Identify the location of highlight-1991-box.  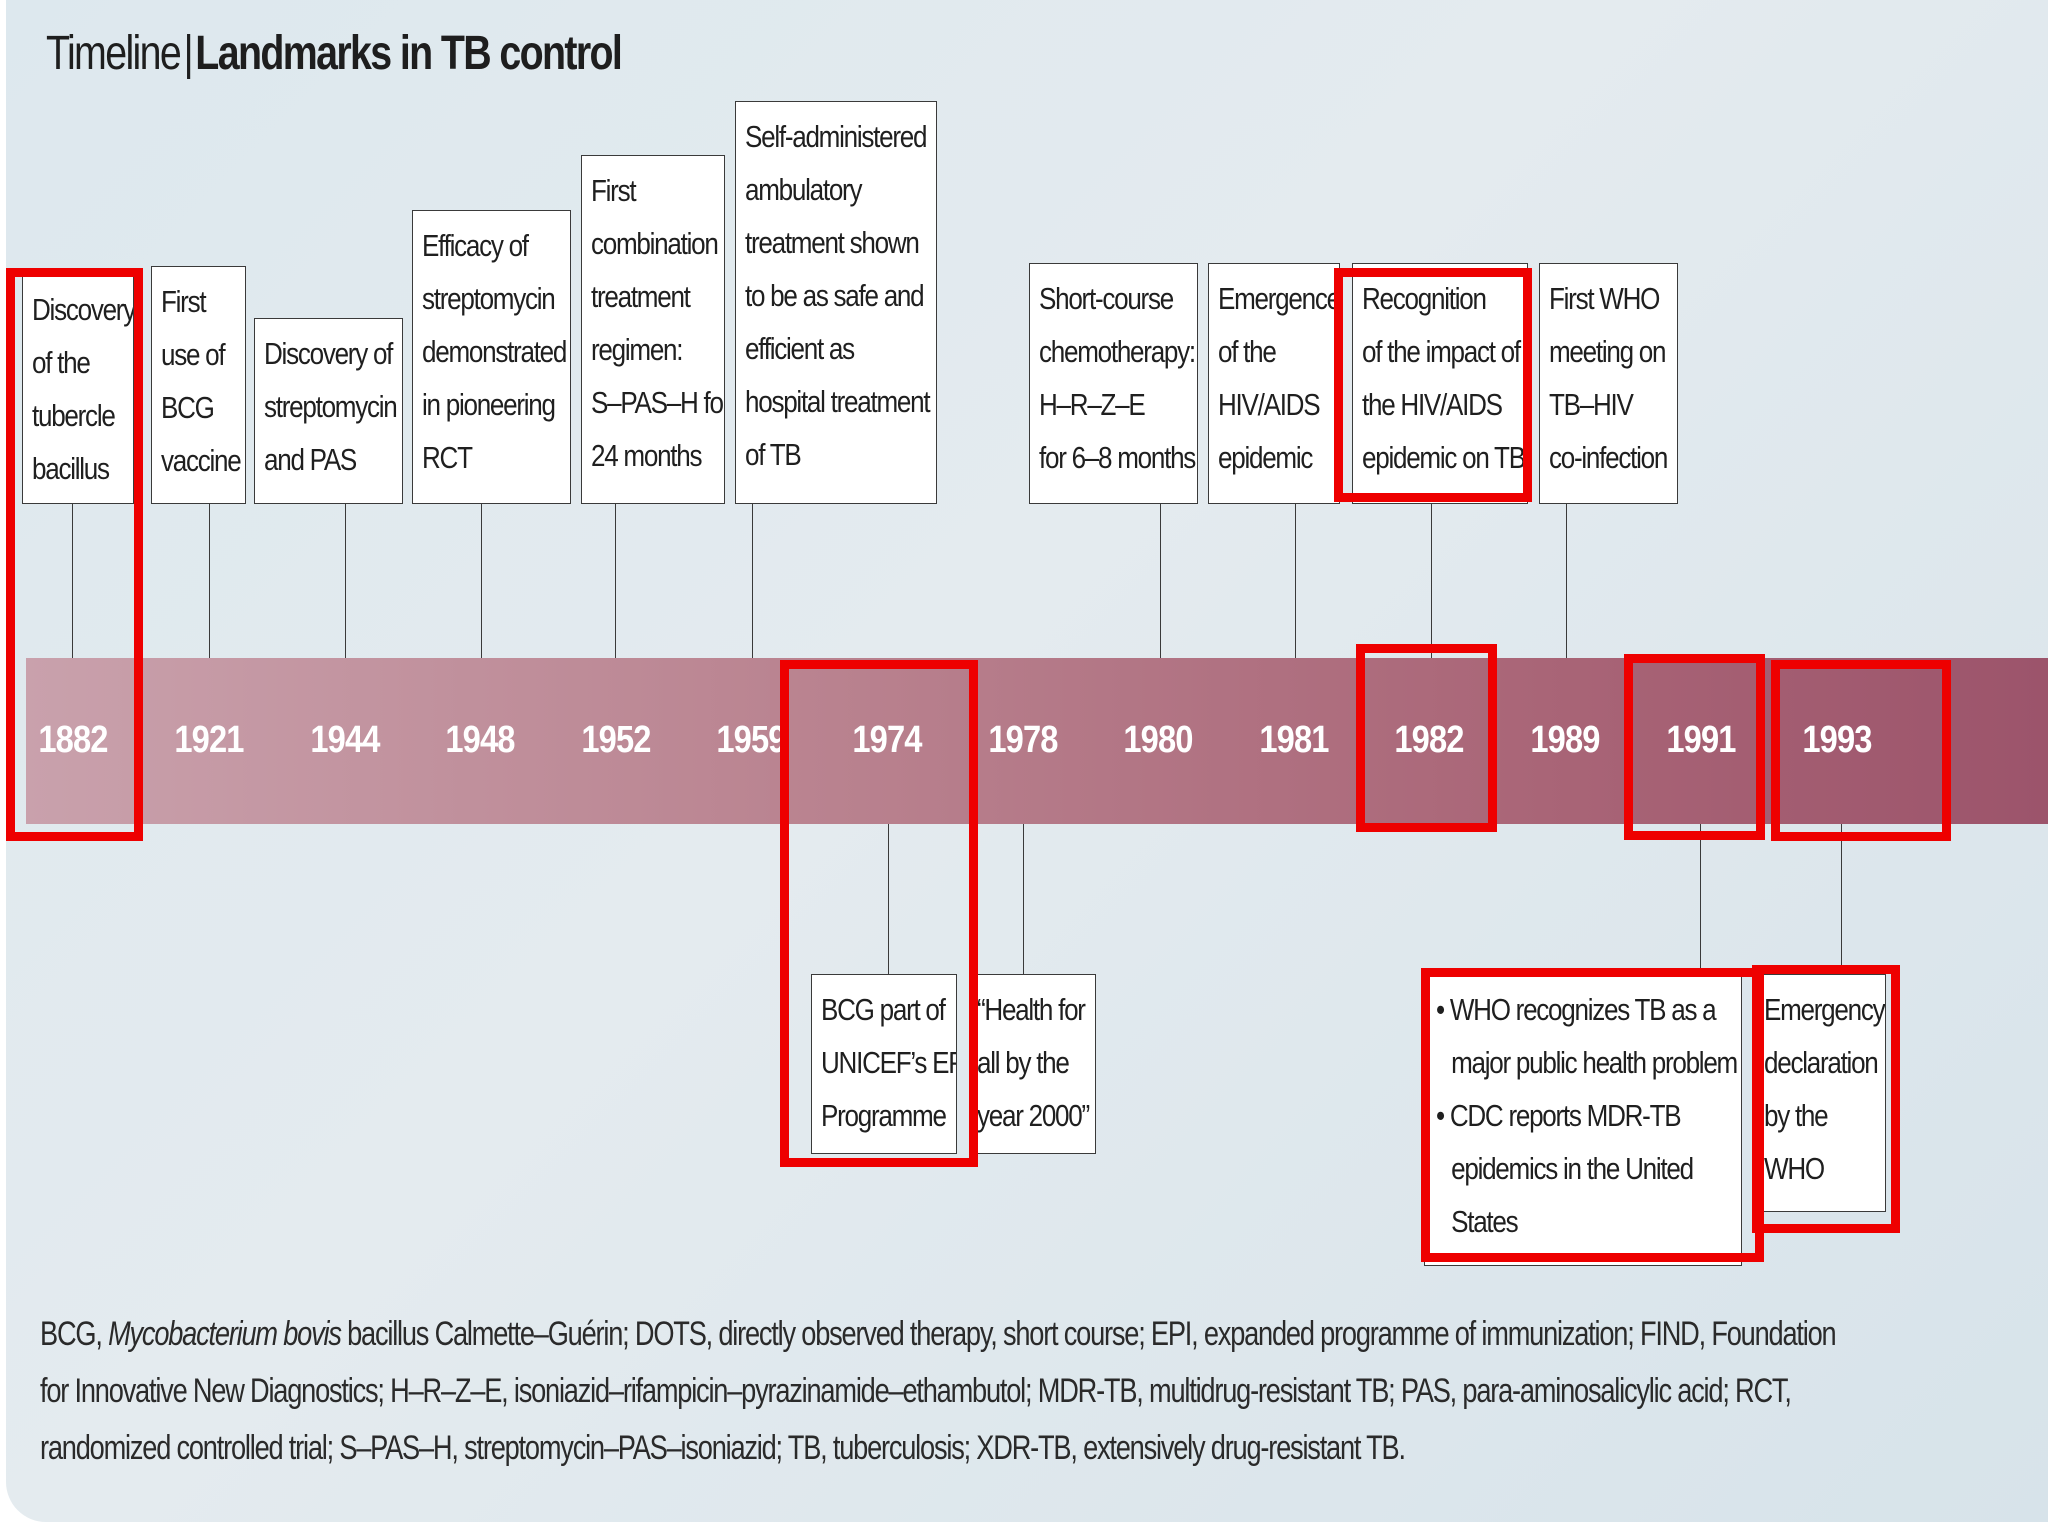
(1592, 1115).